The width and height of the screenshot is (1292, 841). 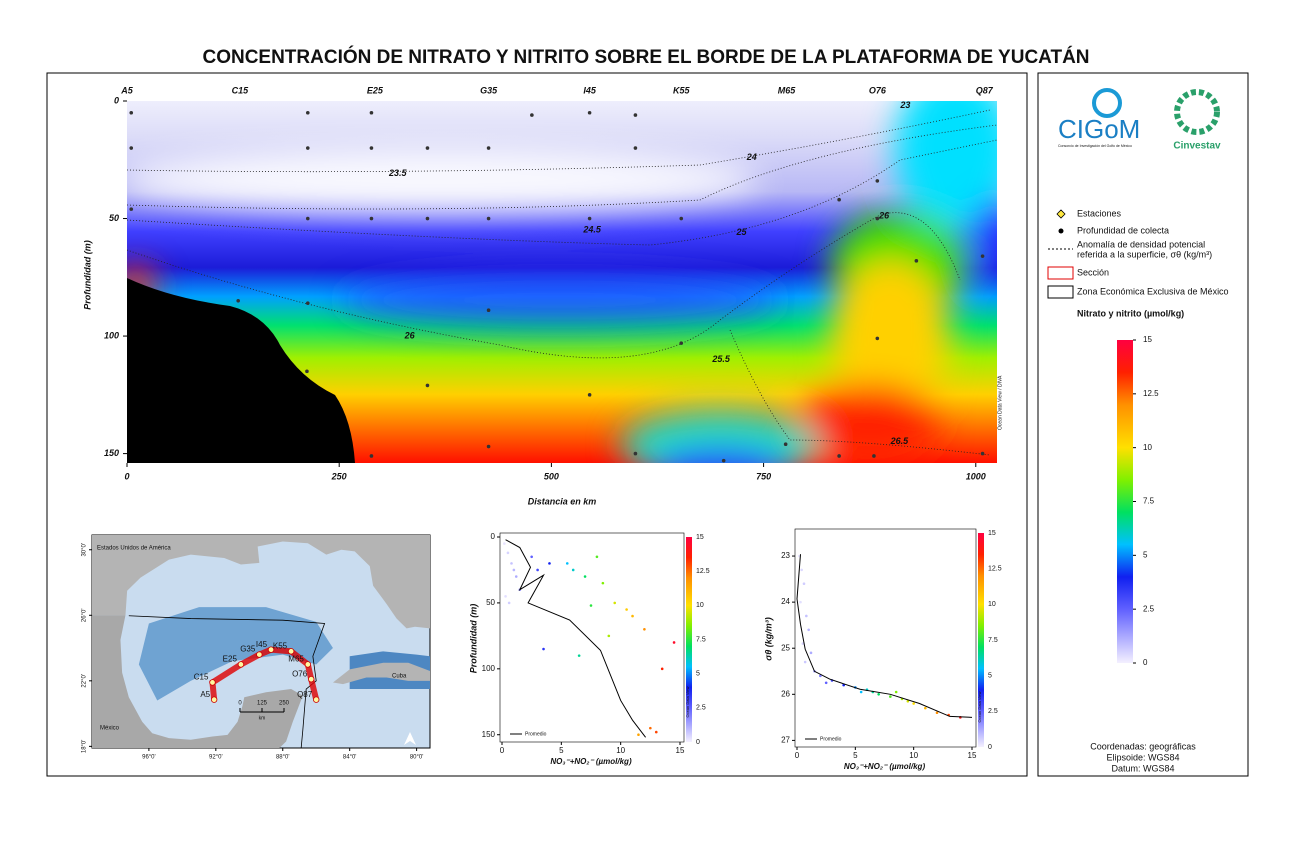 What do you see at coordinates (111, 335) in the screenshot?
I see `y-tick-label: 100` at bounding box center [111, 335].